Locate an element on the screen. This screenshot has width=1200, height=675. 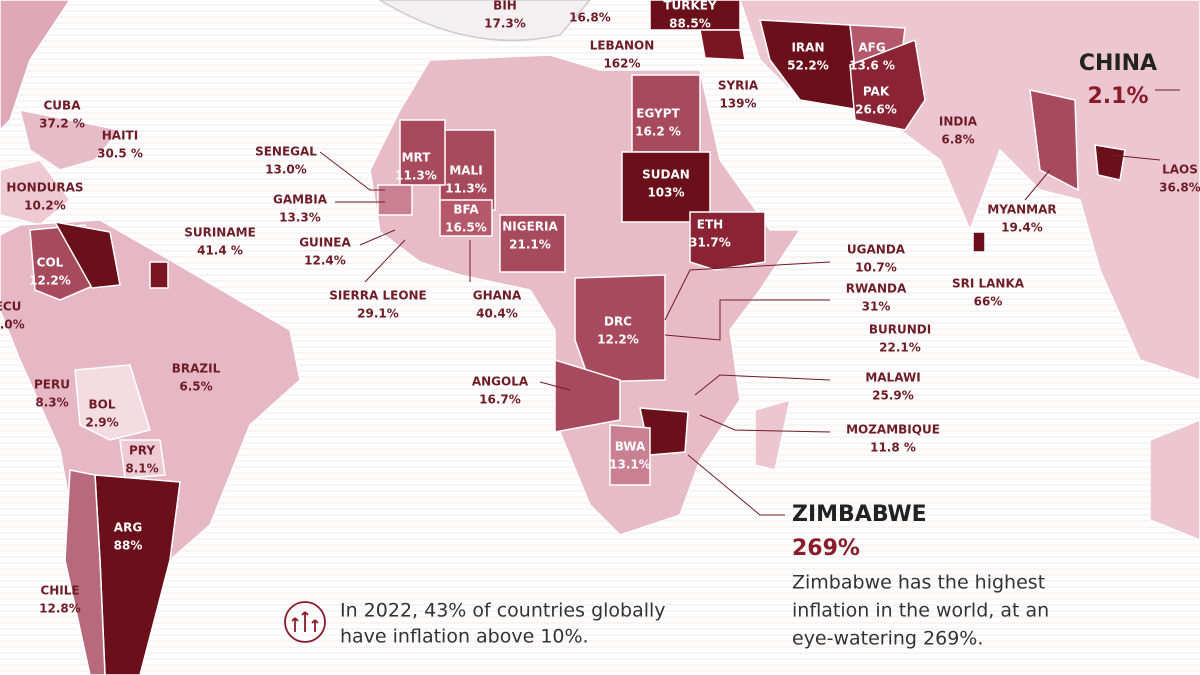
inflation-value: 88% is located at coordinates (128, 546).